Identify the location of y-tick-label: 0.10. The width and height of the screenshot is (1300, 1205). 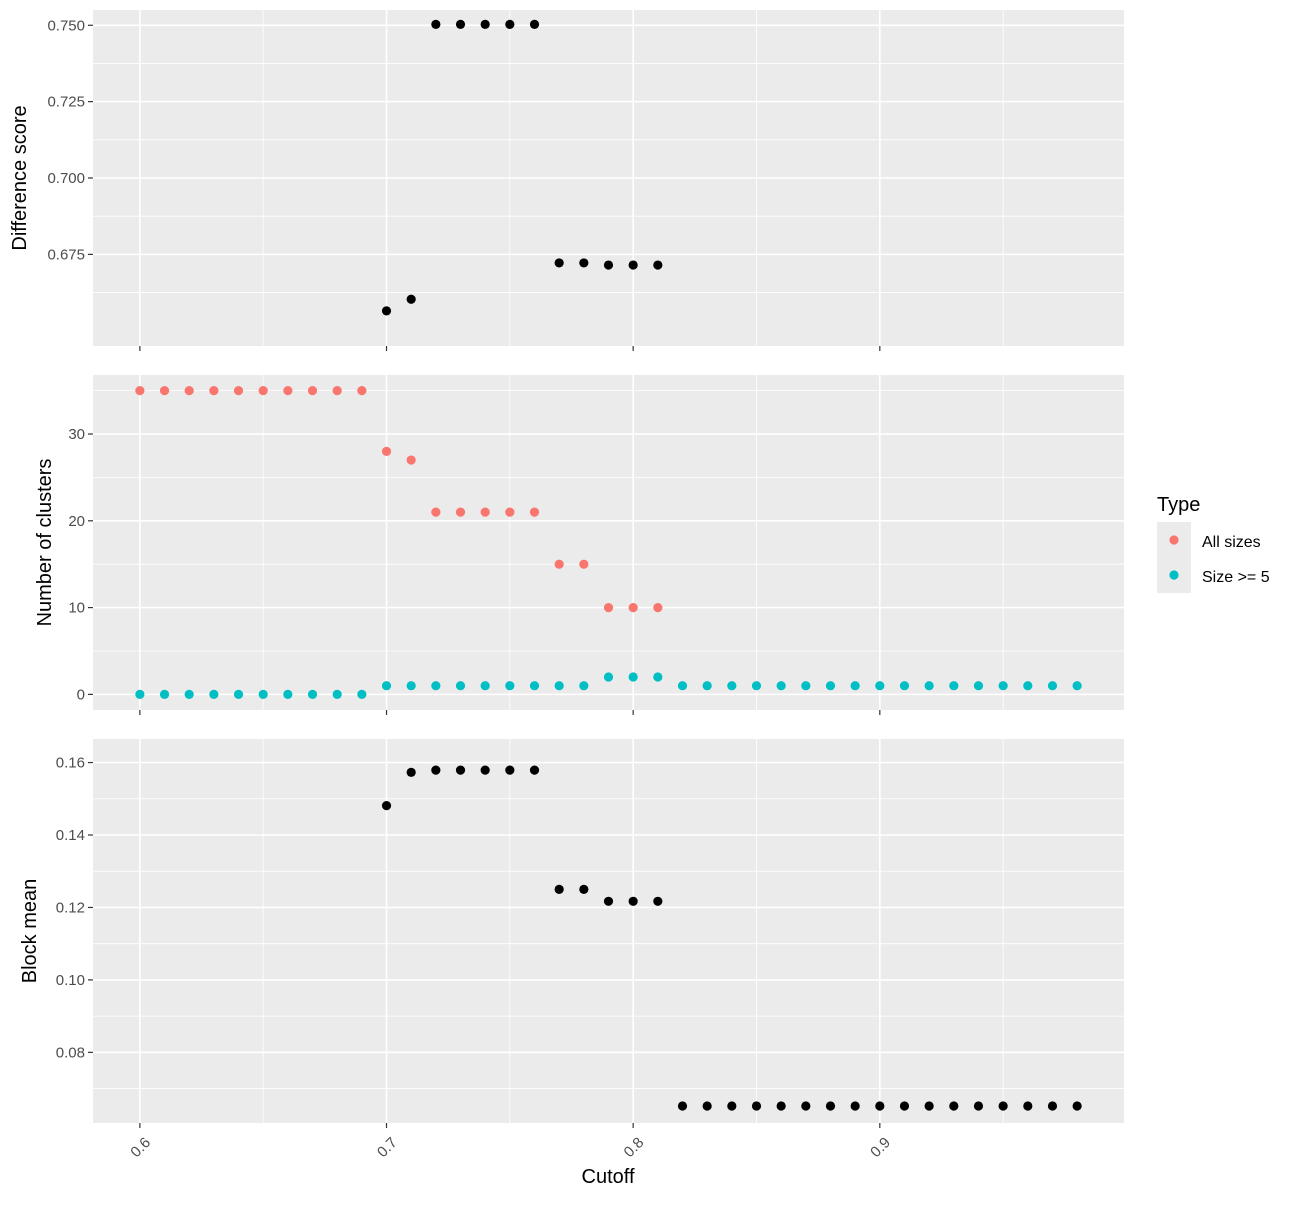
(70, 980).